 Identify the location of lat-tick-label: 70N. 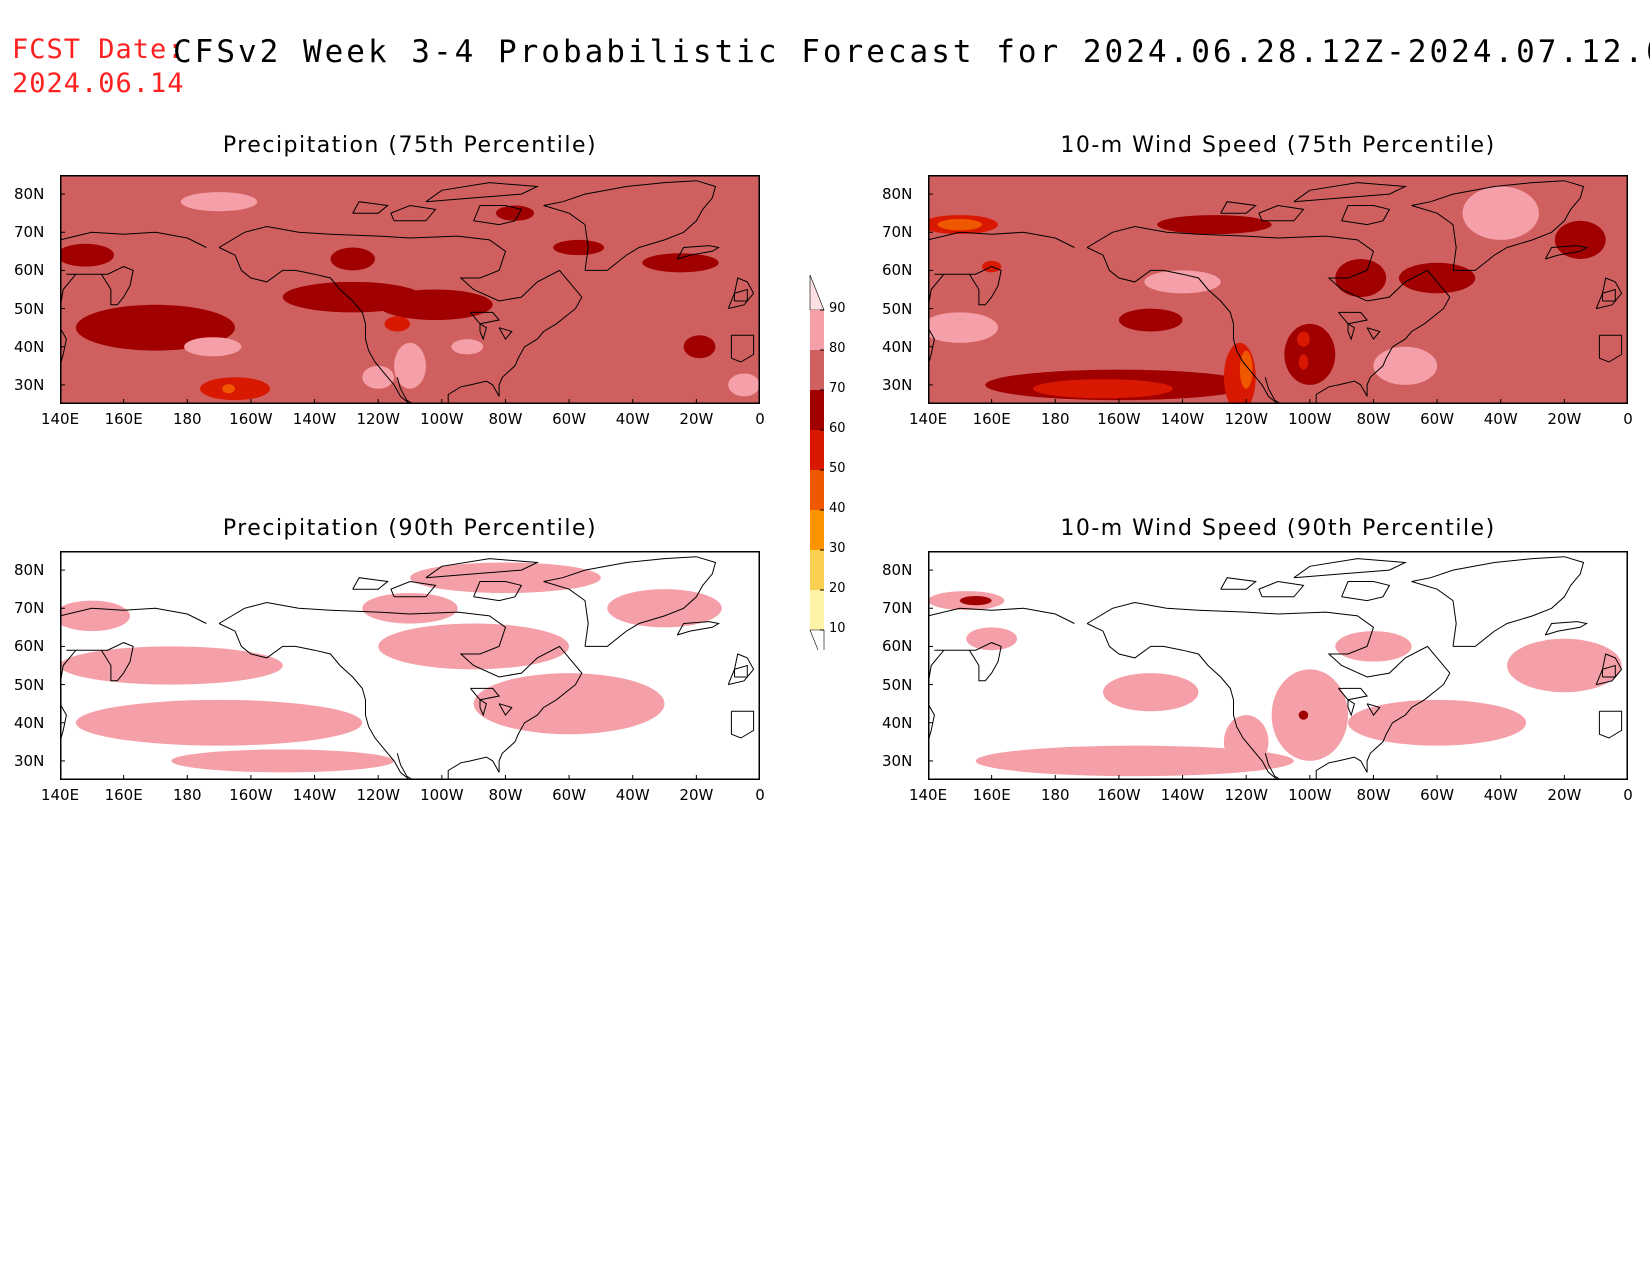
(29, 232).